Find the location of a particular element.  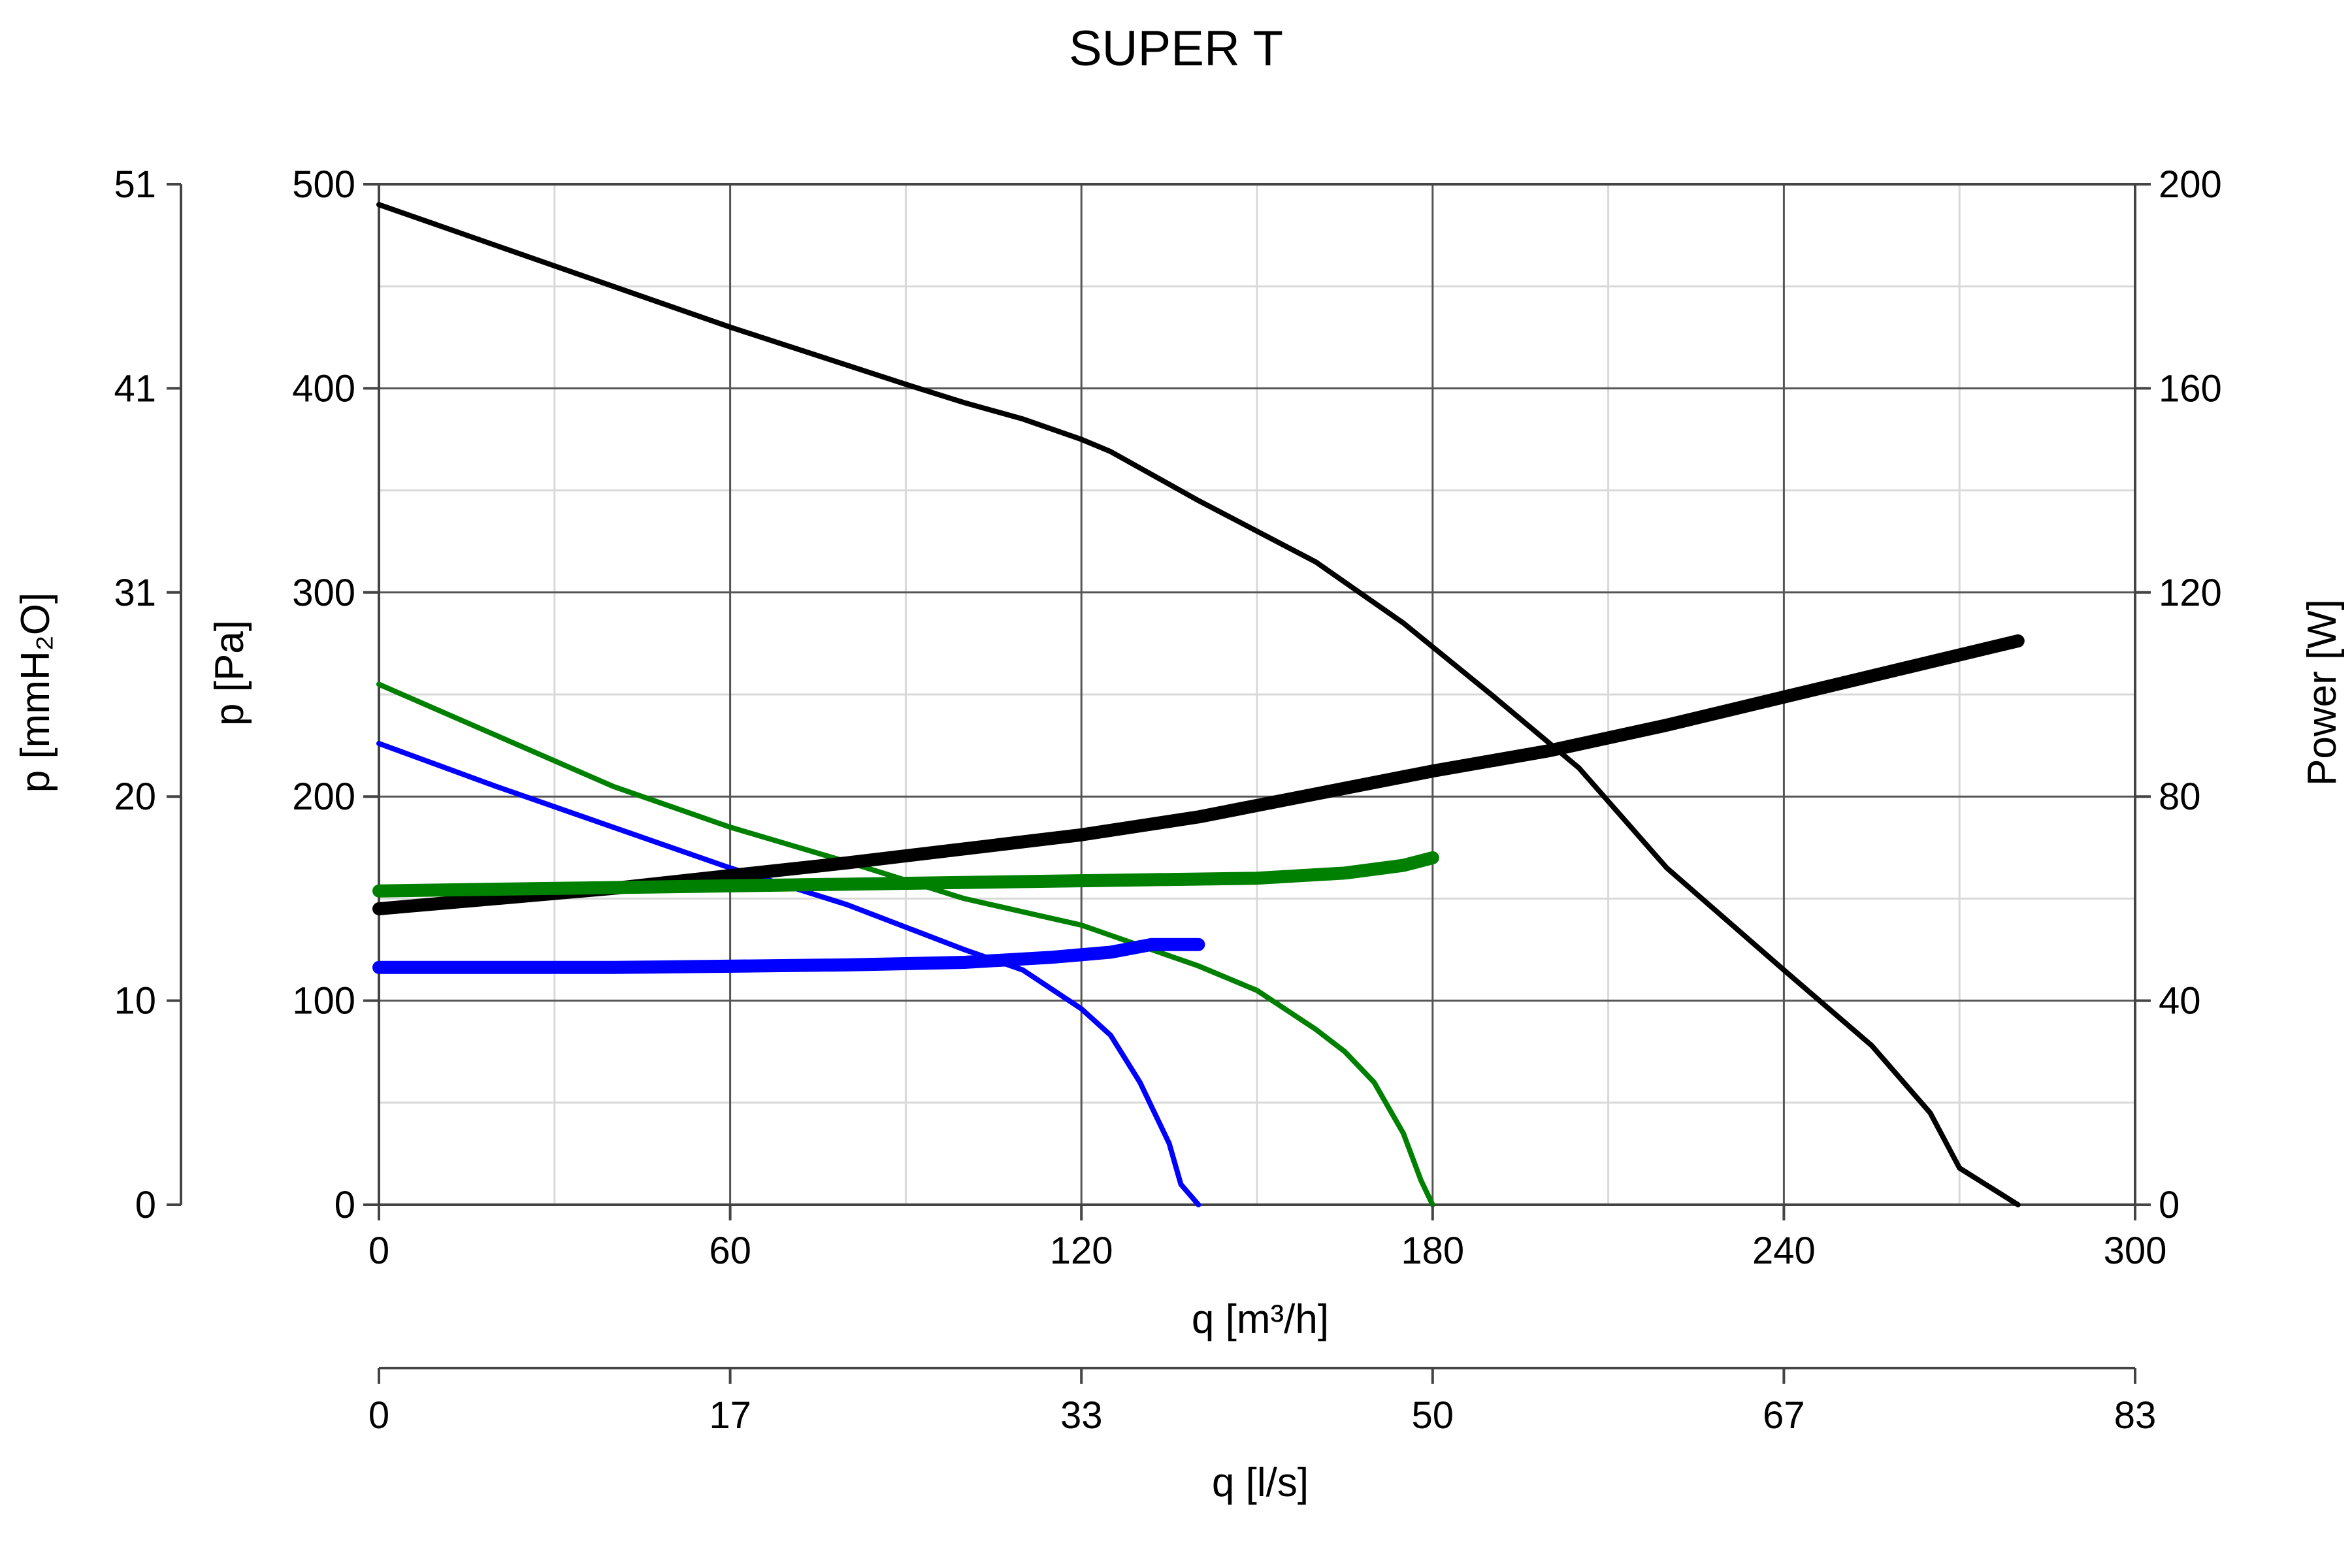

x-tick-label: 60 is located at coordinates (730, 1251).